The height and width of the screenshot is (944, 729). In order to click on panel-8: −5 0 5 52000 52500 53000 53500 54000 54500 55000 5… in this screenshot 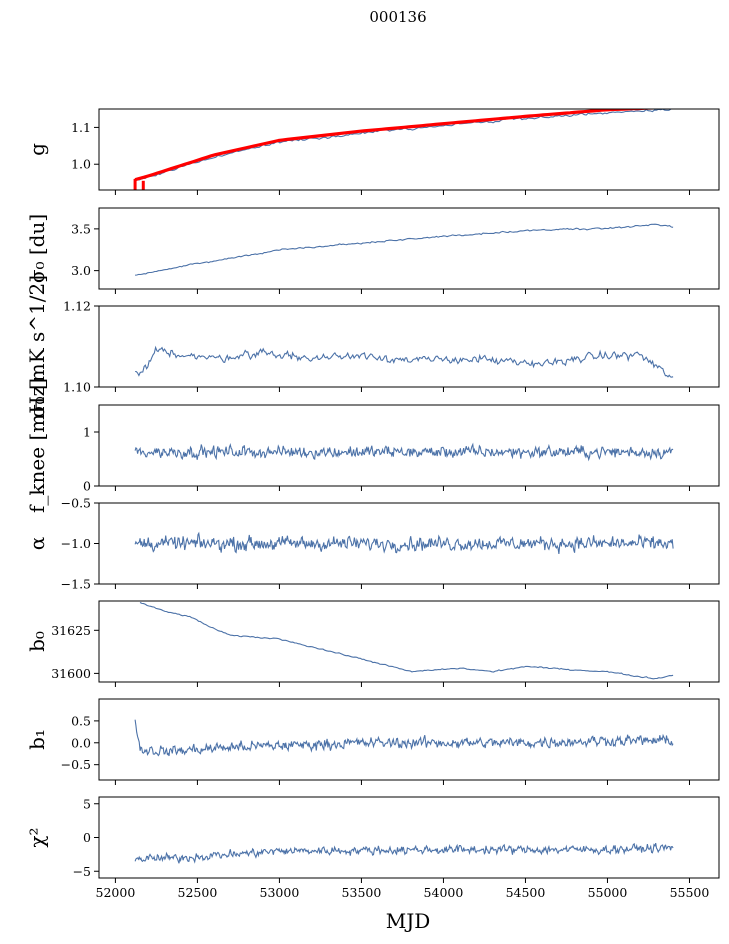, I will do `click(372, 848)`.